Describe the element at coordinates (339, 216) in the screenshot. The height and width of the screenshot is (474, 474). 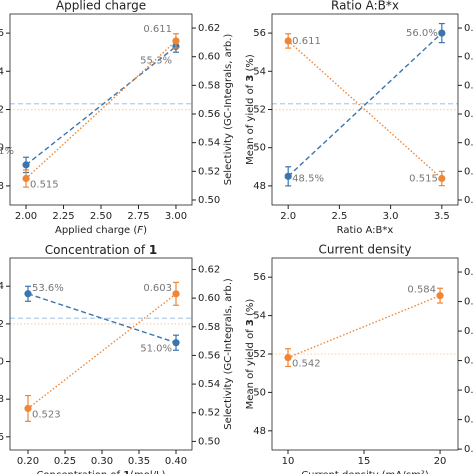
I see `x-tick-label: 2.5` at that location.